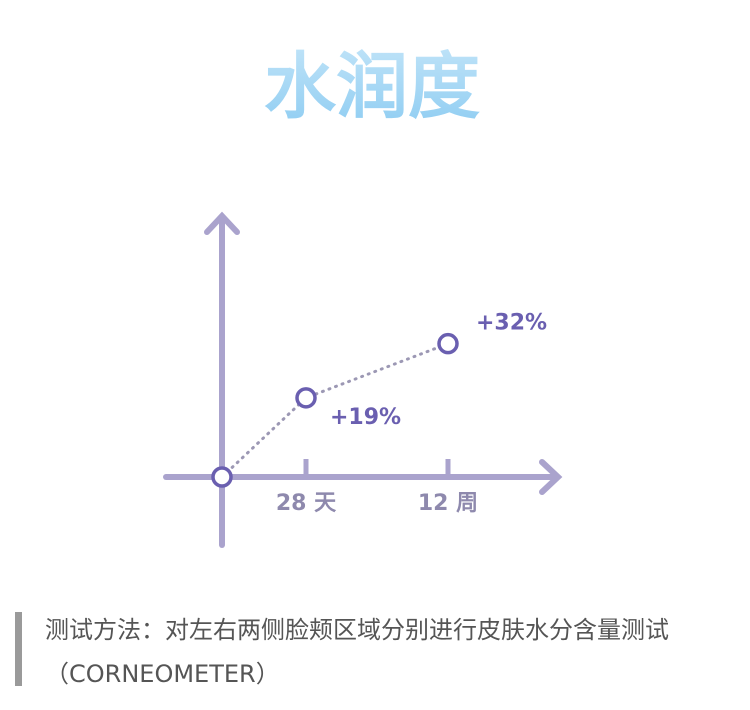 The image size is (750, 710). What do you see at coordinates (18, 649) in the screenshot?
I see `note-bar` at bounding box center [18, 649].